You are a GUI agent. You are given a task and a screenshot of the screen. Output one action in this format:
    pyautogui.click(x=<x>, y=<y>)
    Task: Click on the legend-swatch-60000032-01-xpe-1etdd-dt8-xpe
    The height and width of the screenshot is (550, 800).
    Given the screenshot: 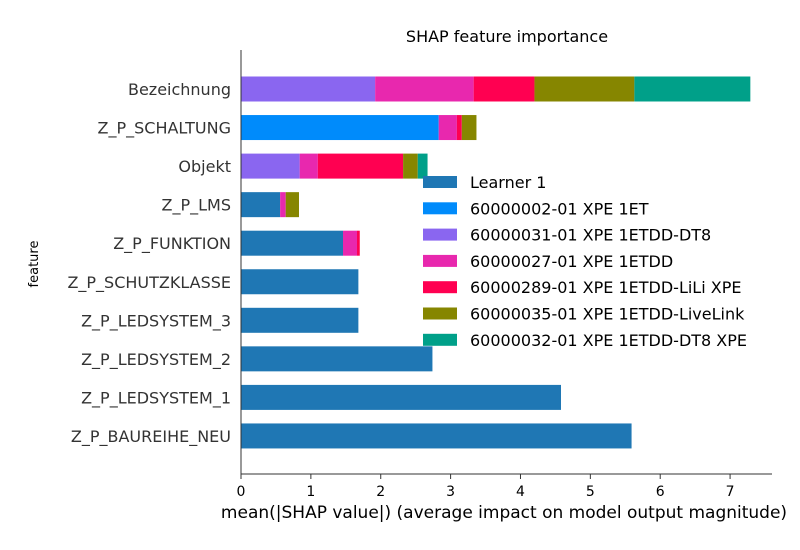 What is the action you would take?
    pyautogui.click(x=440, y=339)
    